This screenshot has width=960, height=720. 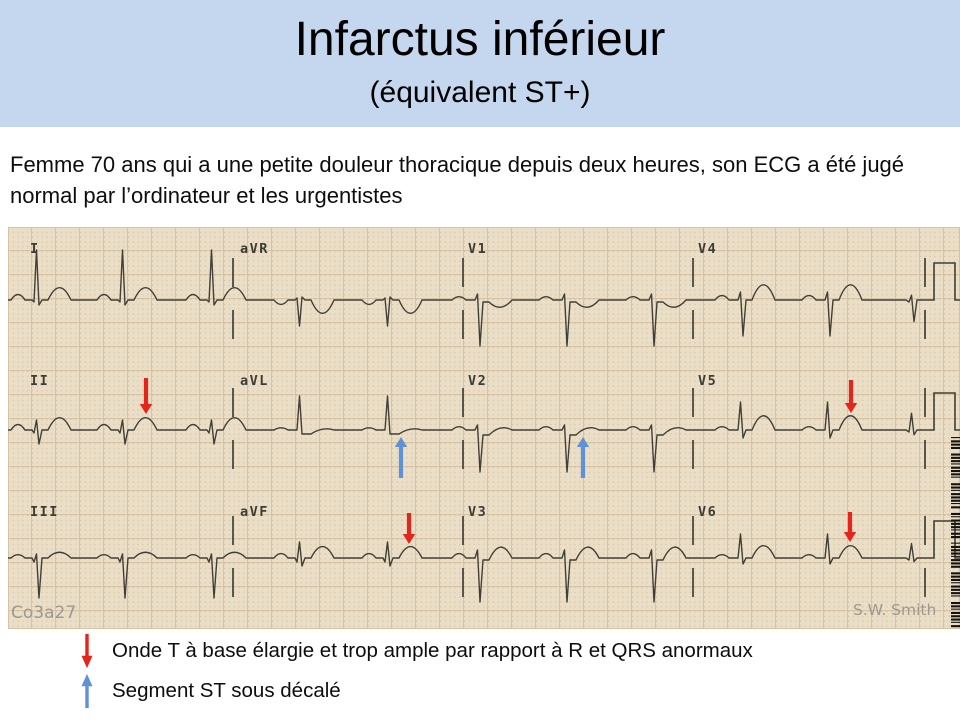 I want to click on lead-label: V4, so click(x=707, y=249).